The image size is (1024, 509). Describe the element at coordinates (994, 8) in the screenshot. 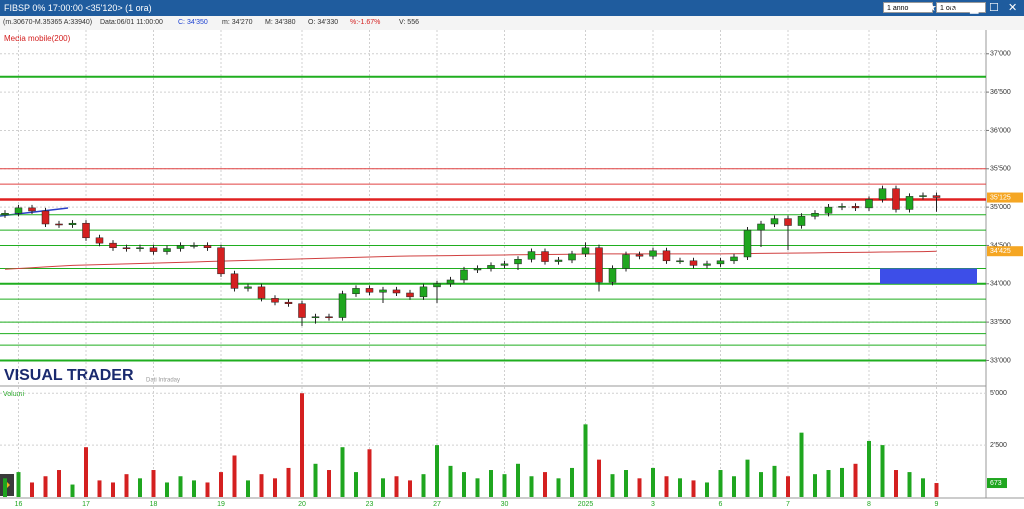

I see `maximize-button: ☐` at that location.